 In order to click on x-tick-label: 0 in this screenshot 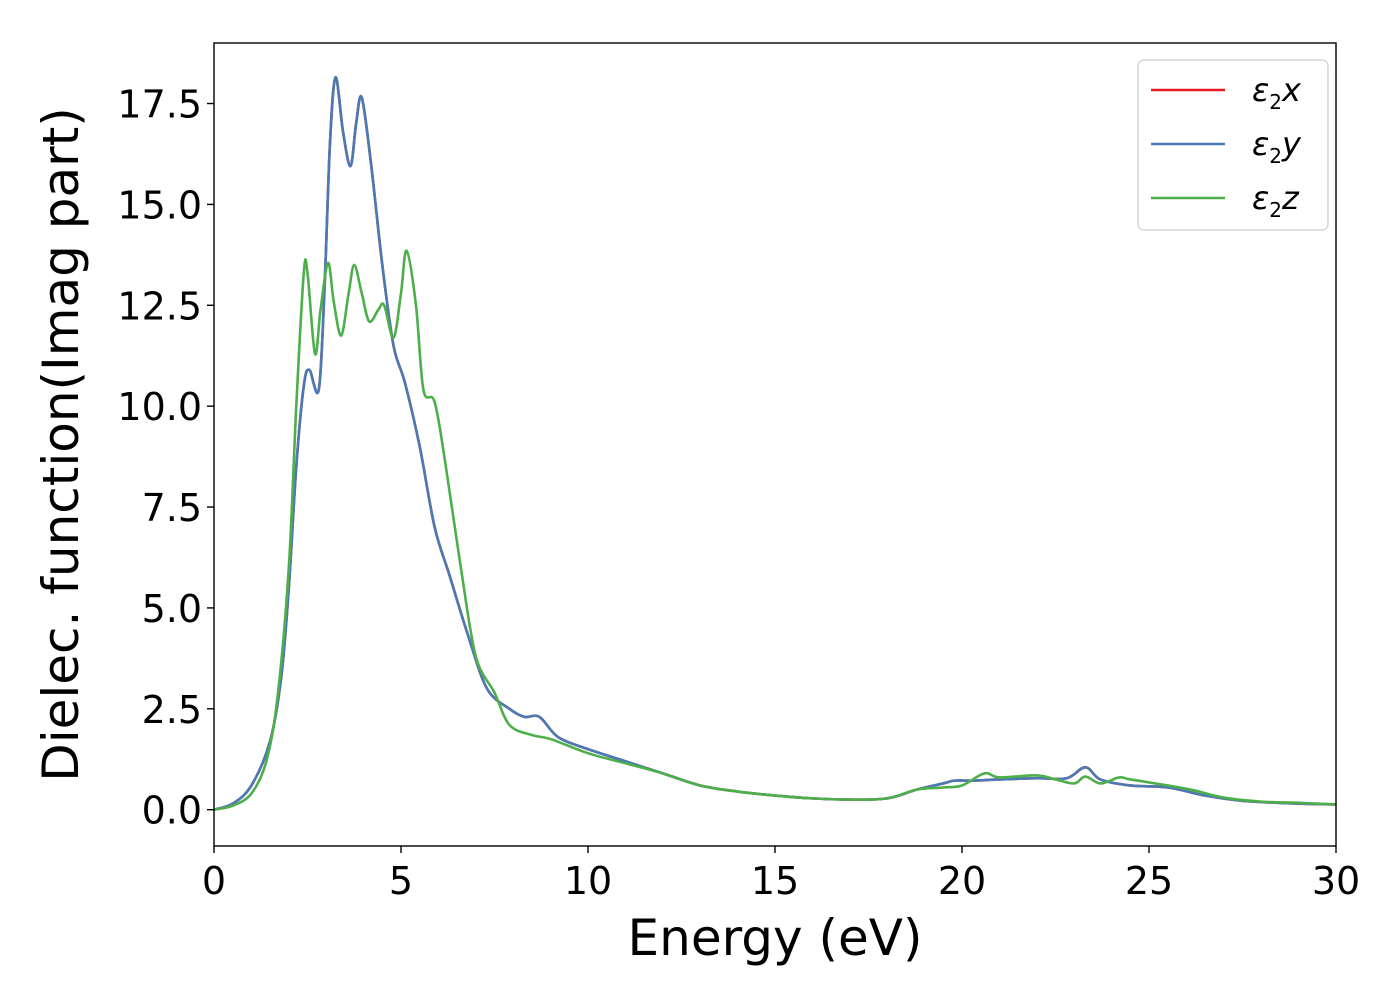, I will do `click(214, 881)`.